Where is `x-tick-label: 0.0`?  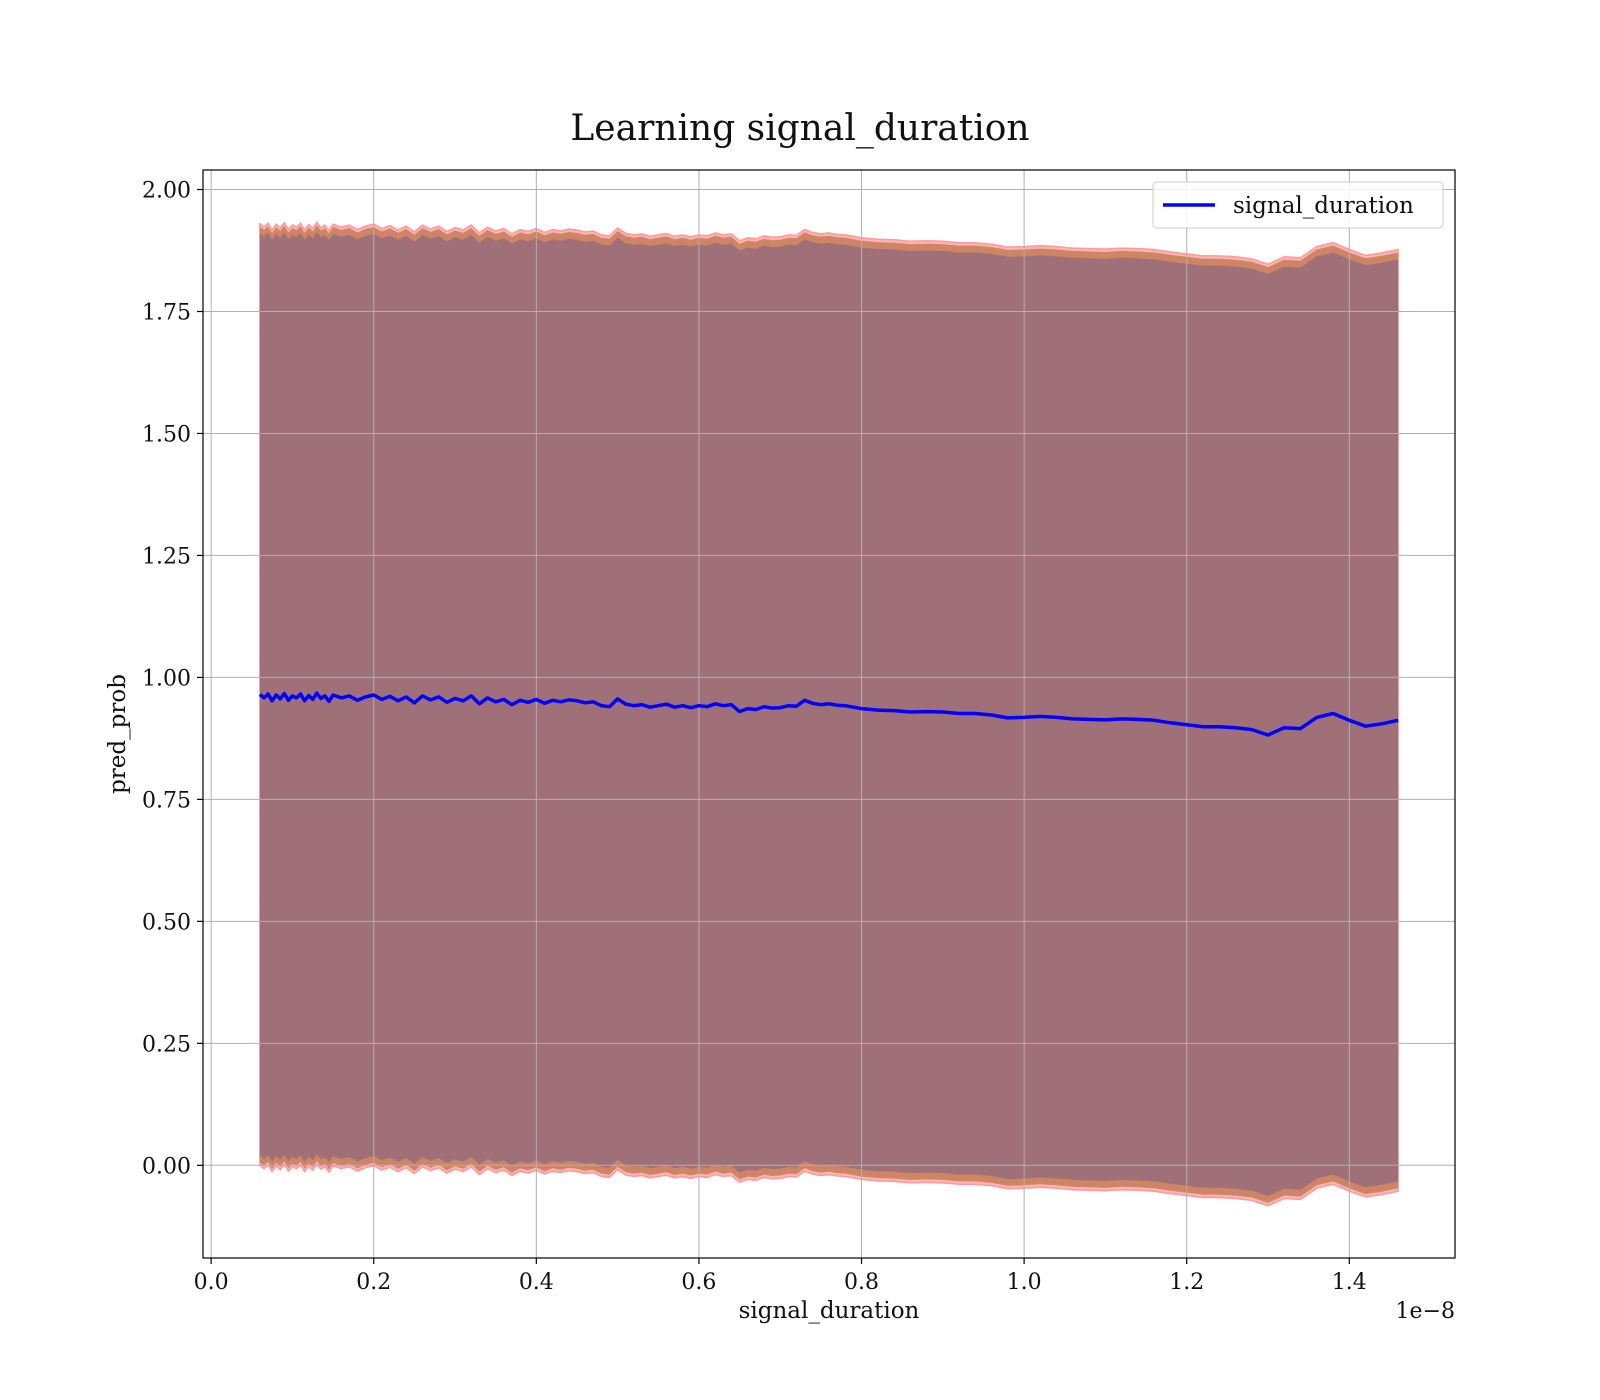
x-tick-label: 0.0 is located at coordinates (211, 1282).